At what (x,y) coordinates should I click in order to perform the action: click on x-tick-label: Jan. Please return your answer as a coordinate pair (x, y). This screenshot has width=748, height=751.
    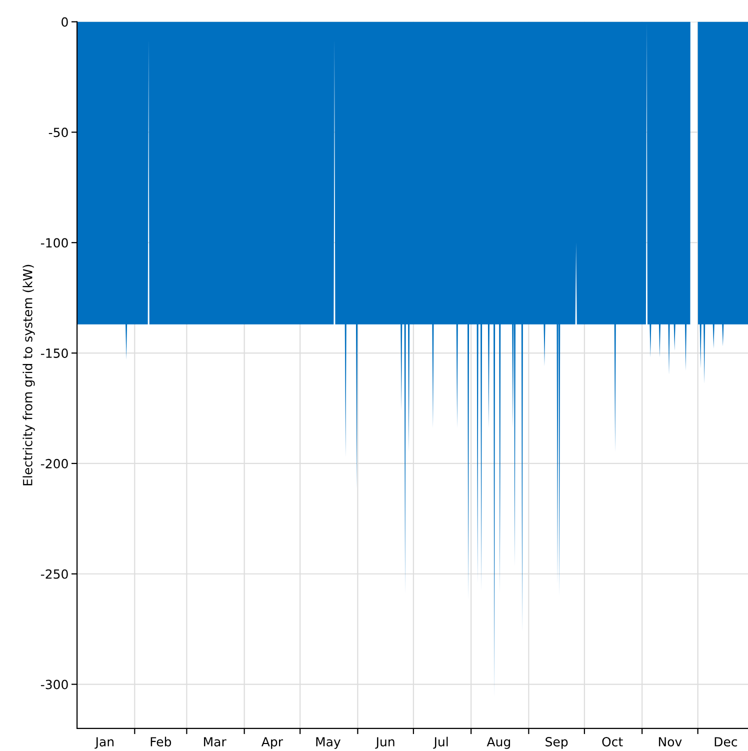
    Looking at the image, I should click on (104, 743).